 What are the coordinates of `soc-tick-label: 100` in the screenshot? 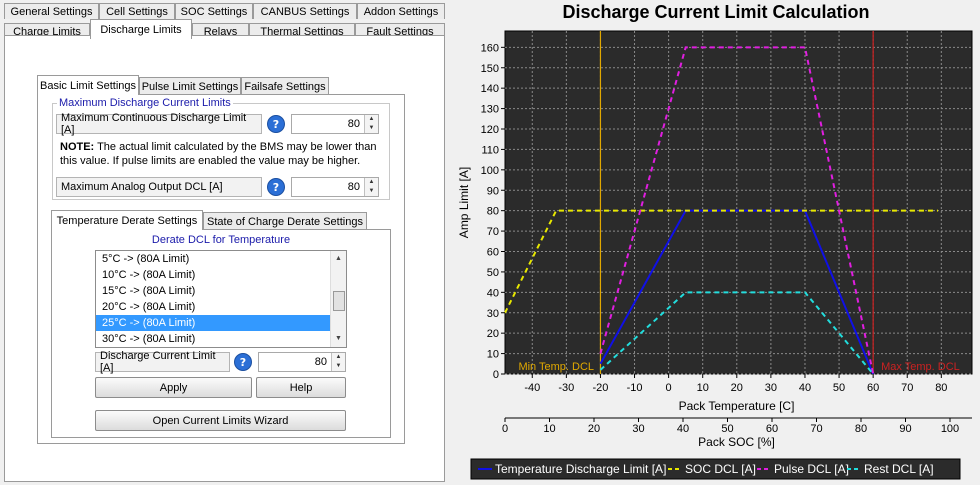 It's located at (950, 429).